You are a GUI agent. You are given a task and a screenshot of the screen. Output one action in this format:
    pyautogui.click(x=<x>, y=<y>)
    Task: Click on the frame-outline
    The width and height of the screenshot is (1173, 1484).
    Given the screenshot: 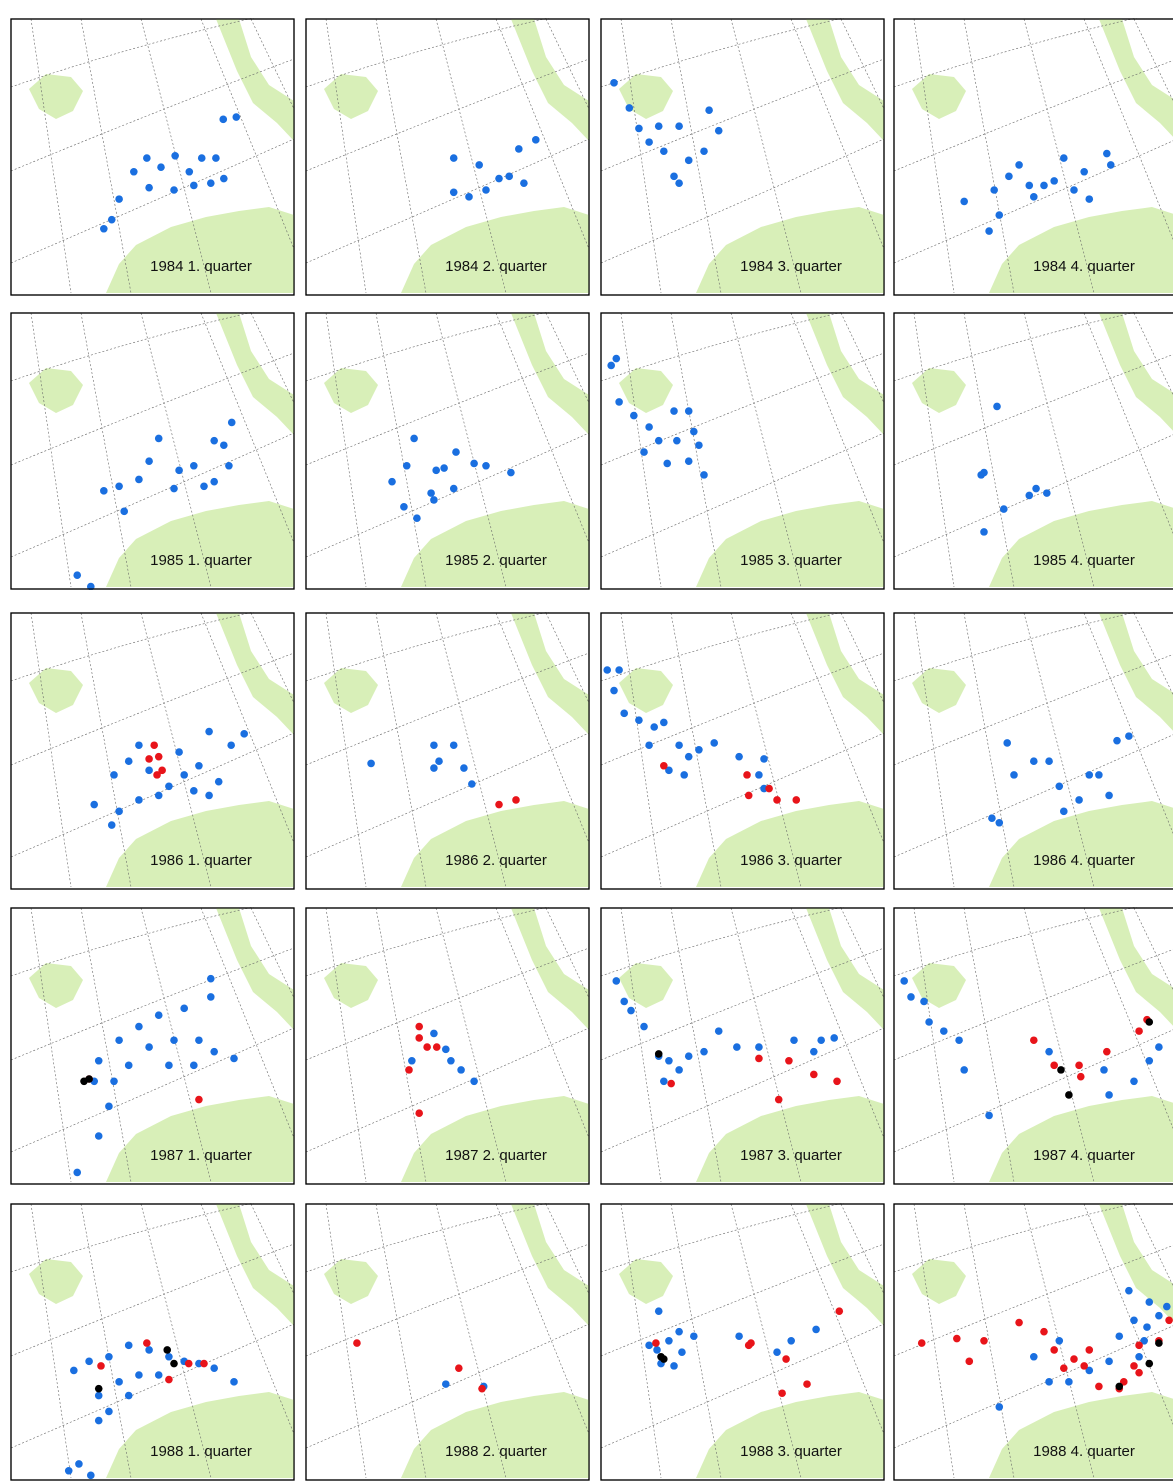 What is the action you would take?
    pyautogui.click(x=1033, y=1342)
    